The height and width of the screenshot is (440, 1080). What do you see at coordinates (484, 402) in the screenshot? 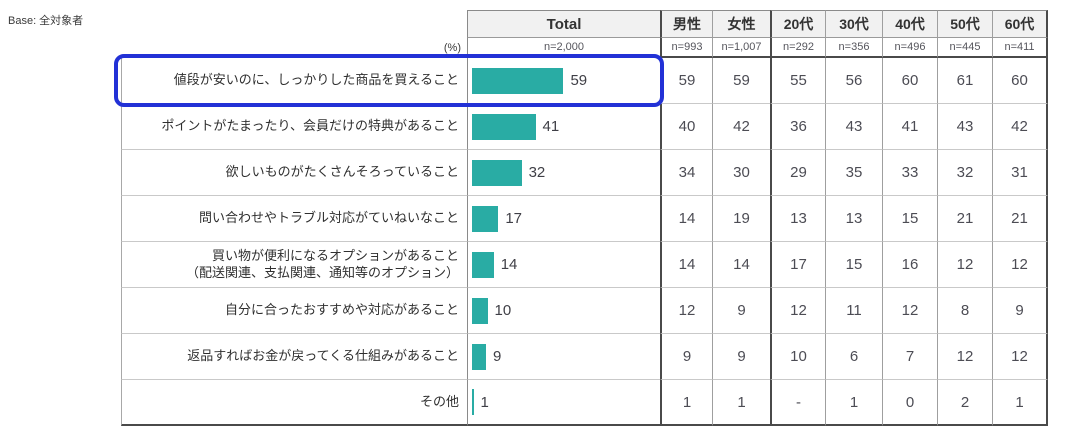
I see `bar-value: 1` at bounding box center [484, 402].